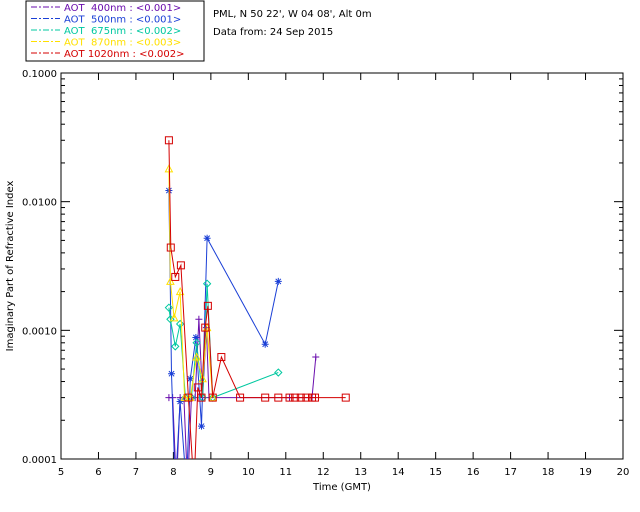 This screenshot has width=640, height=512. I want to click on x-tick-label: 8, so click(173, 472).